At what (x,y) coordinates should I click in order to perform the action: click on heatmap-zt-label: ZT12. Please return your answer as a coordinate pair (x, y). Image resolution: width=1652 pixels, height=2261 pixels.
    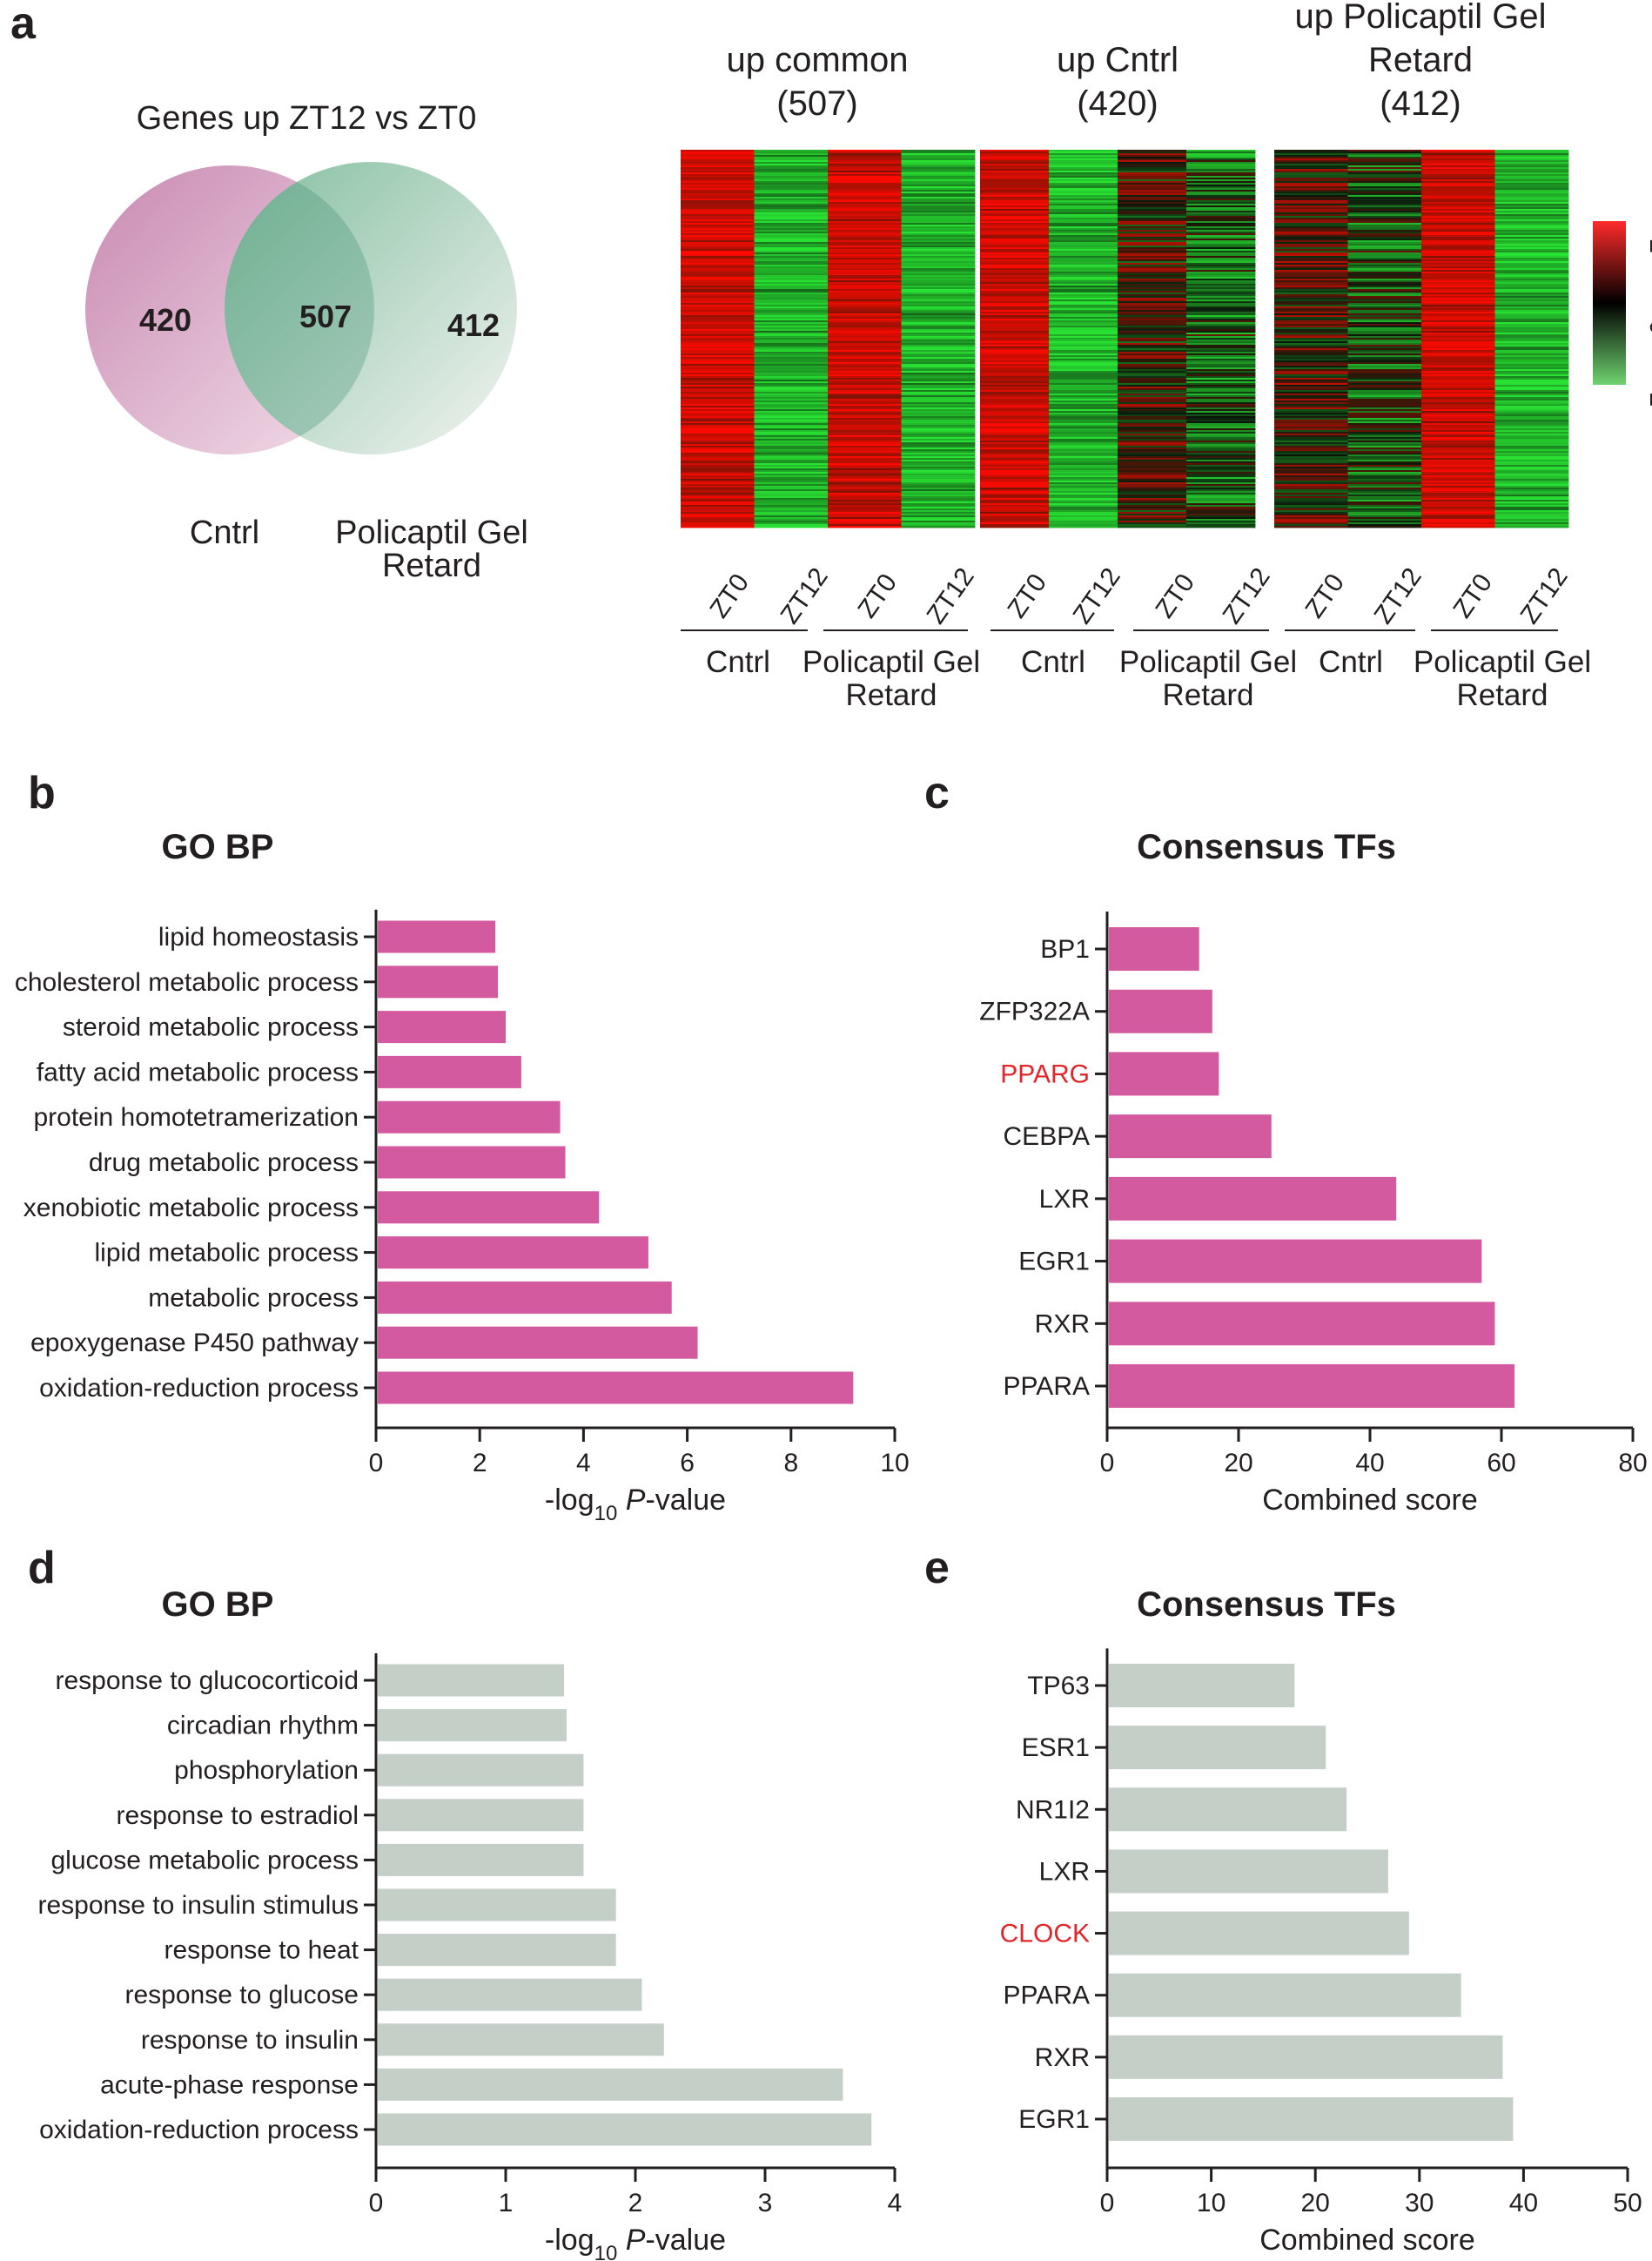
    Looking at the image, I should click on (1247, 595).